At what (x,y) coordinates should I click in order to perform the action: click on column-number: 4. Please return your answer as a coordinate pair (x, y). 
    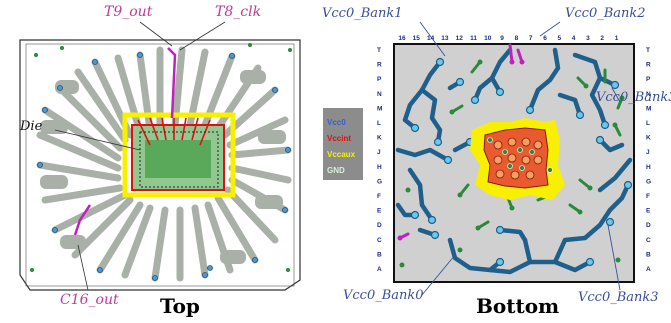
    Looking at the image, I should click on (574, 38).